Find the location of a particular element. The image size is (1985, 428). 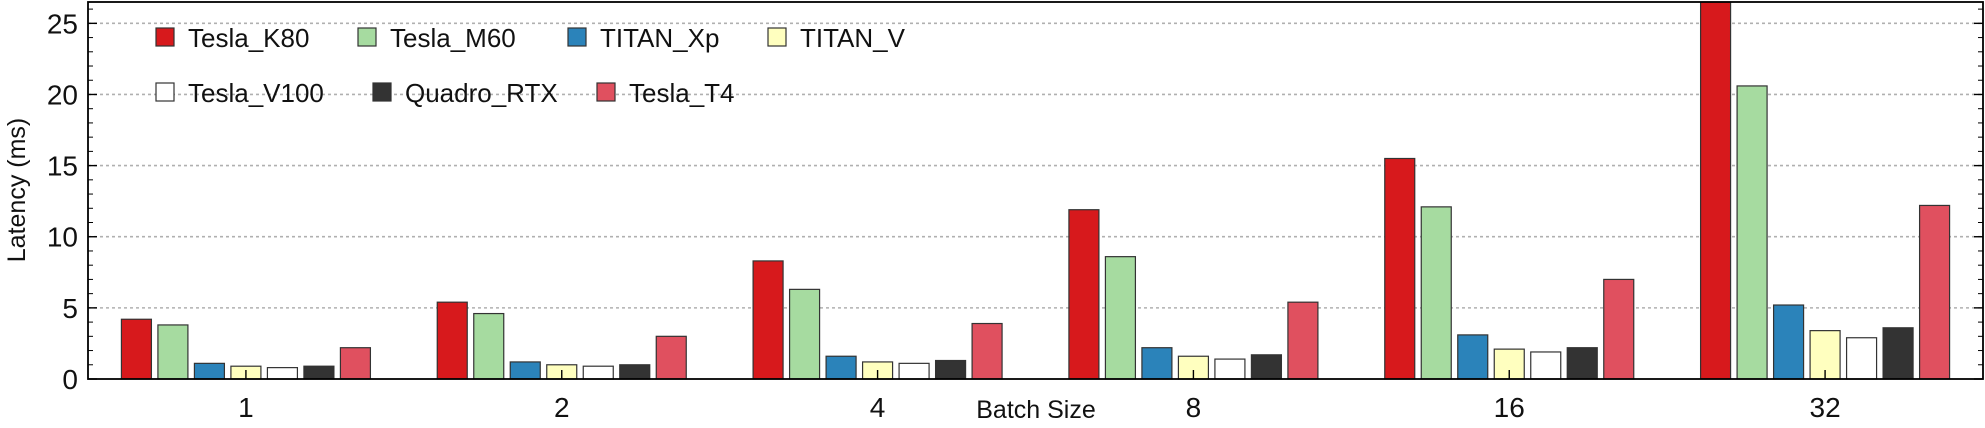

legend-label: Tesla_M60 is located at coordinates (453, 38).